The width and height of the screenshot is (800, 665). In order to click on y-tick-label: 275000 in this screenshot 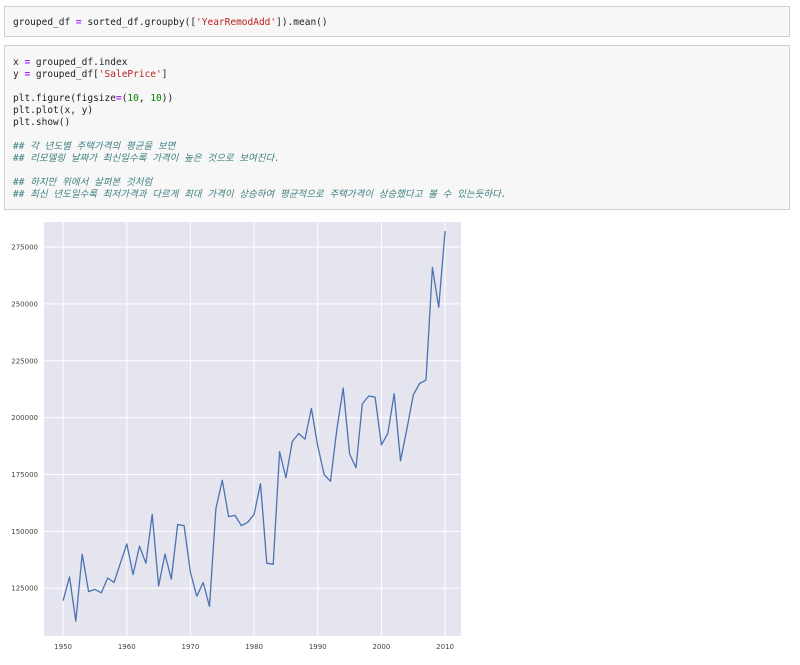, I will do `click(24, 248)`.